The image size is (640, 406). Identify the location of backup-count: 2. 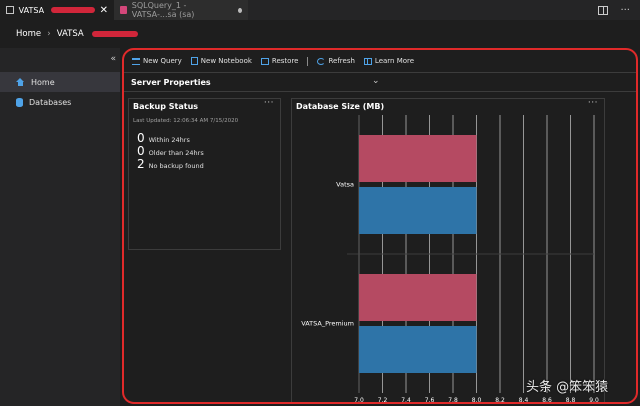
(141, 164).